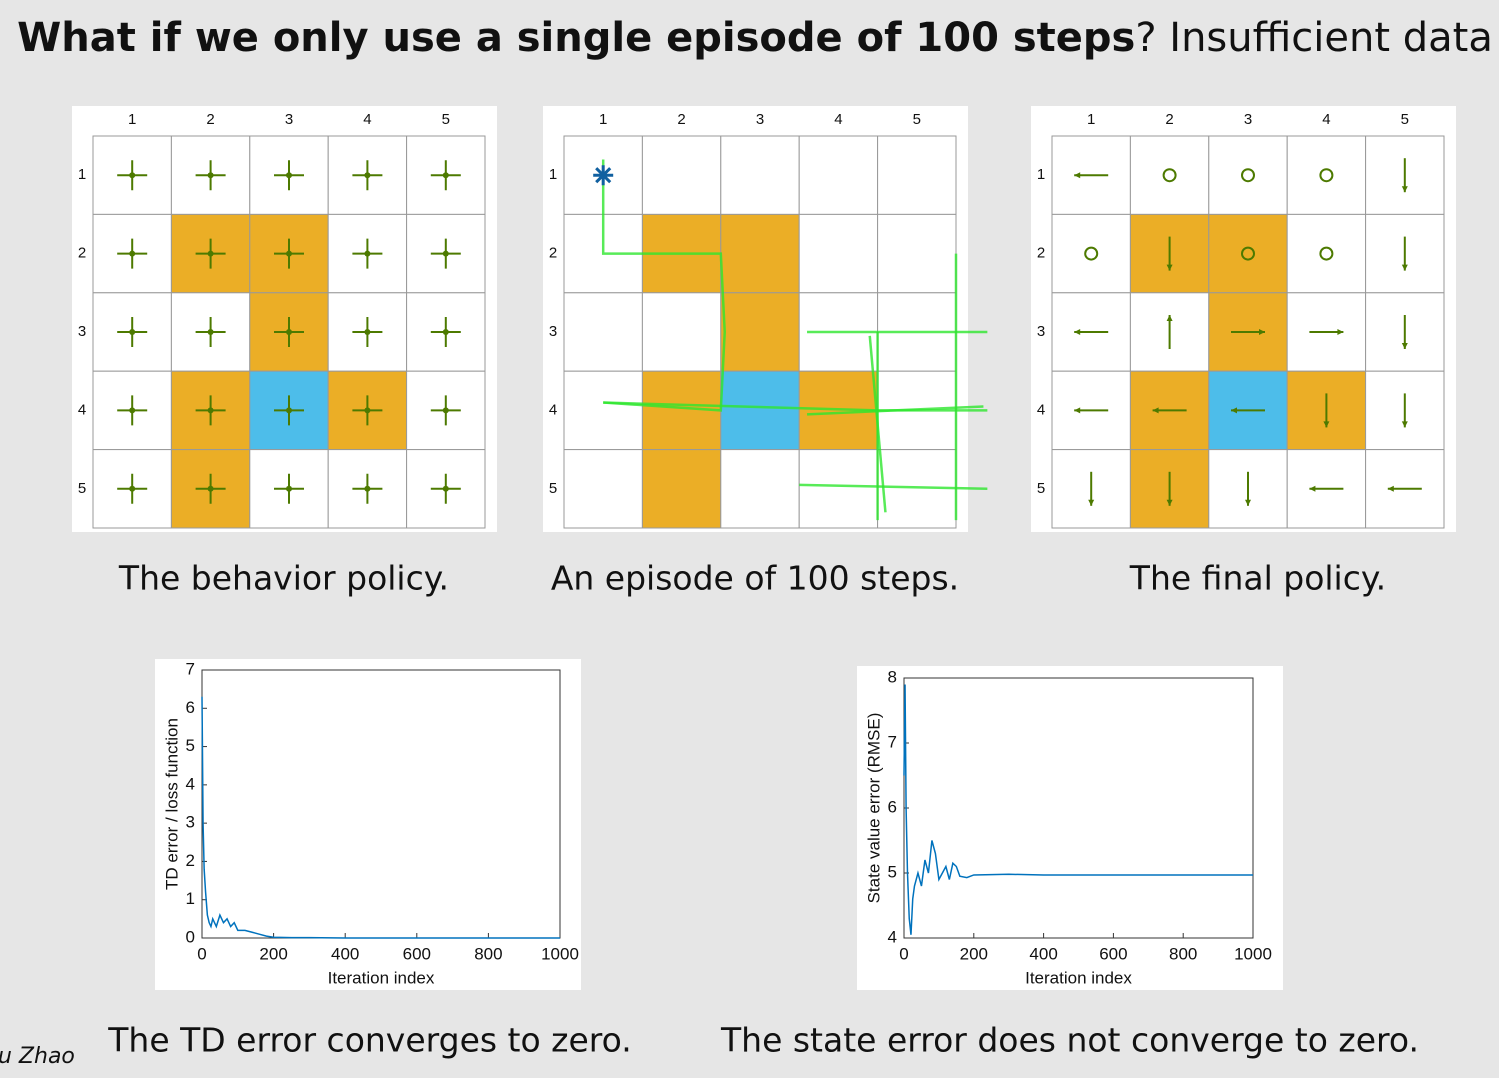 This screenshot has width=1499, height=1078. I want to click on y-tick-label: 8, so click(892, 676).